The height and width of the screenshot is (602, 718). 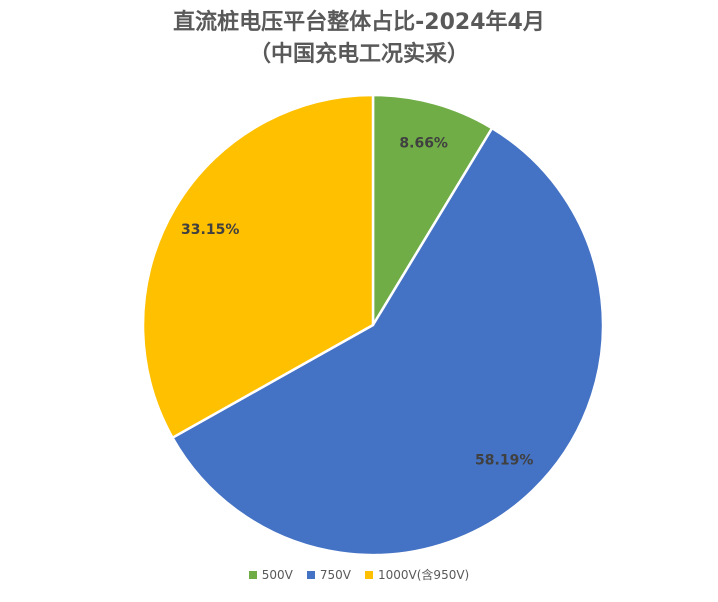 I want to click on legend-swatch-1000v, so click(x=369, y=574).